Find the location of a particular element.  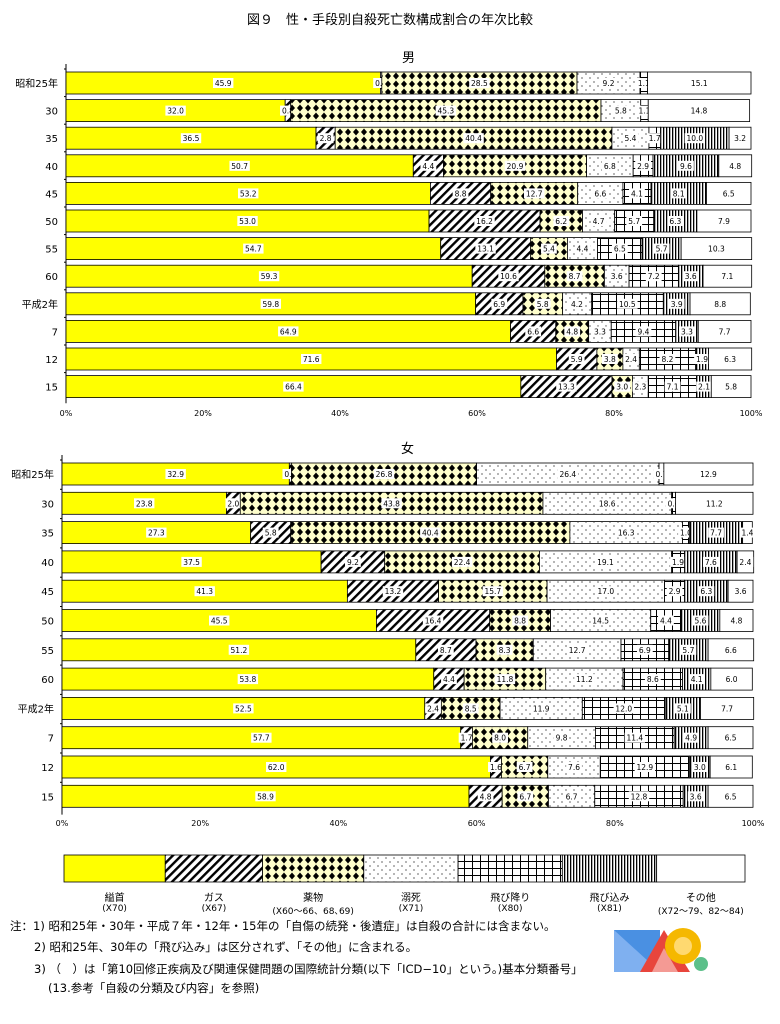

data-label: 4.9 is located at coordinates (691, 738).